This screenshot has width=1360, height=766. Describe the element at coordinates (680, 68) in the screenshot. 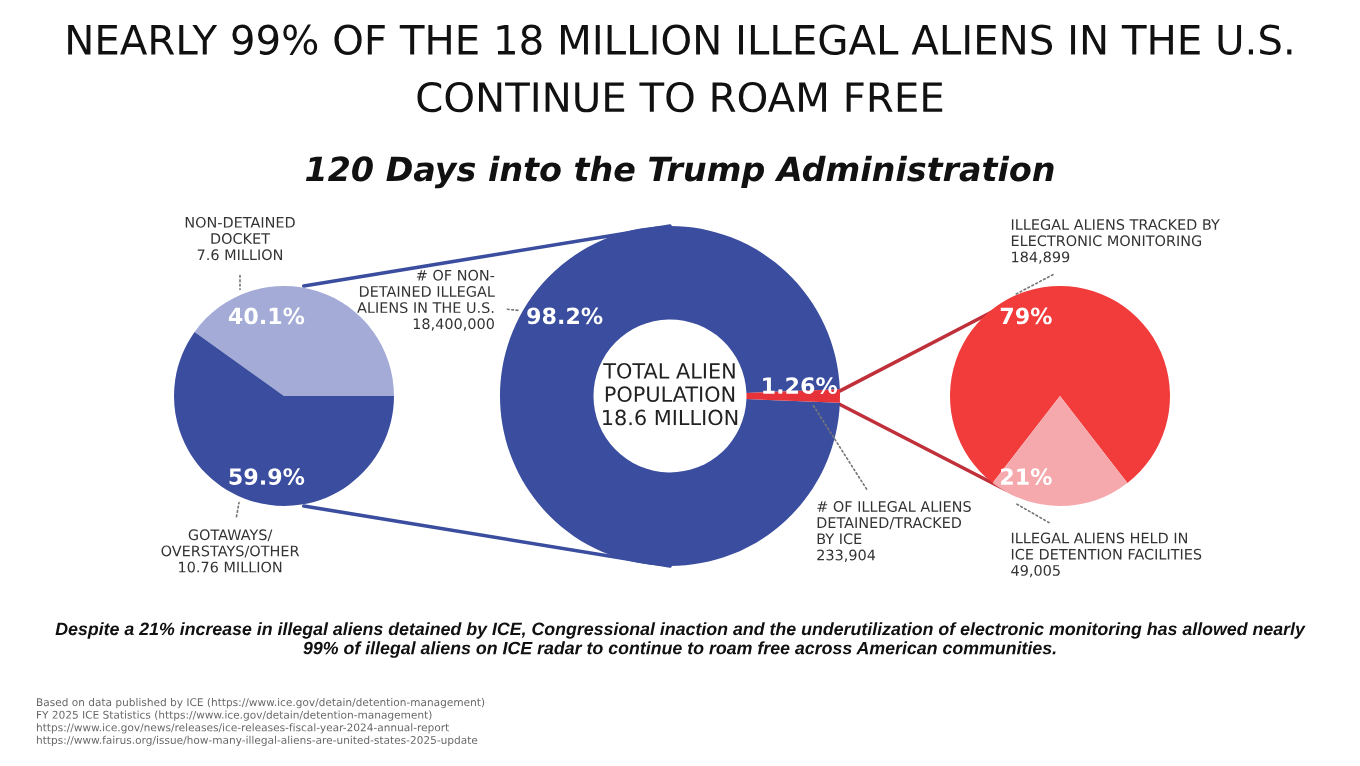

I see `text: NEARLY 99% OF THE 18 MILLION ILLEGAL ALIENS IN THE U.S. CONTINUE TO ROAM FREE` at that location.